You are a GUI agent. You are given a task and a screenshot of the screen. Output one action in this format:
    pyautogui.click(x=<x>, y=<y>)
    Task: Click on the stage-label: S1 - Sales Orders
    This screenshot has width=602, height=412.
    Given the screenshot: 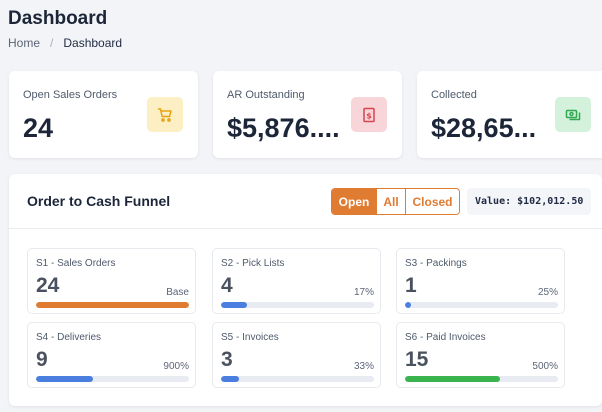 What is the action you would take?
    pyautogui.click(x=76, y=263)
    